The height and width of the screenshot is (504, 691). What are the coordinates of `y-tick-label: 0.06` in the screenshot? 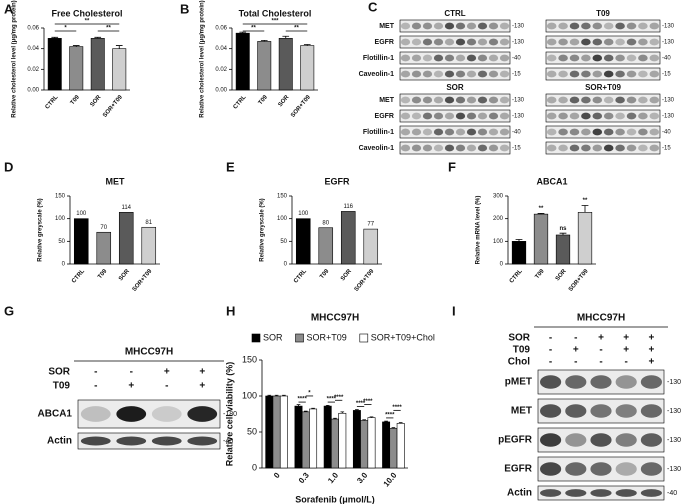 It's located at (221, 29).